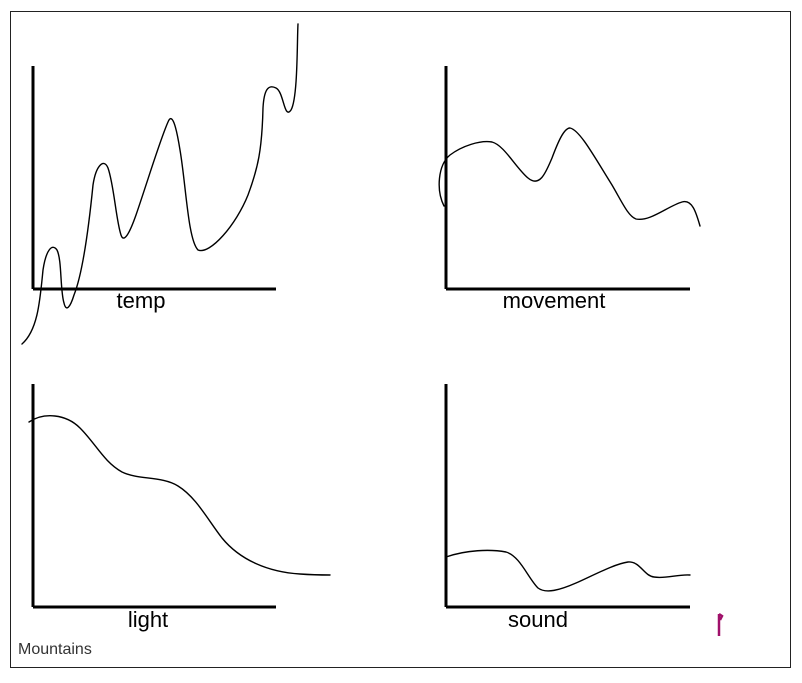 The image size is (802, 683). I want to click on canvas-caption: Mountains, so click(55, 649).